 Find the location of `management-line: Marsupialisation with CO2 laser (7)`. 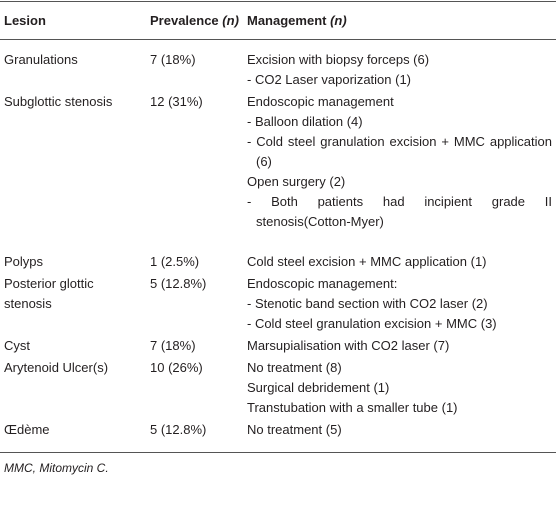

management-line: Marsupialisation with CO2 laser (7) is located at coordinates (348, 345).